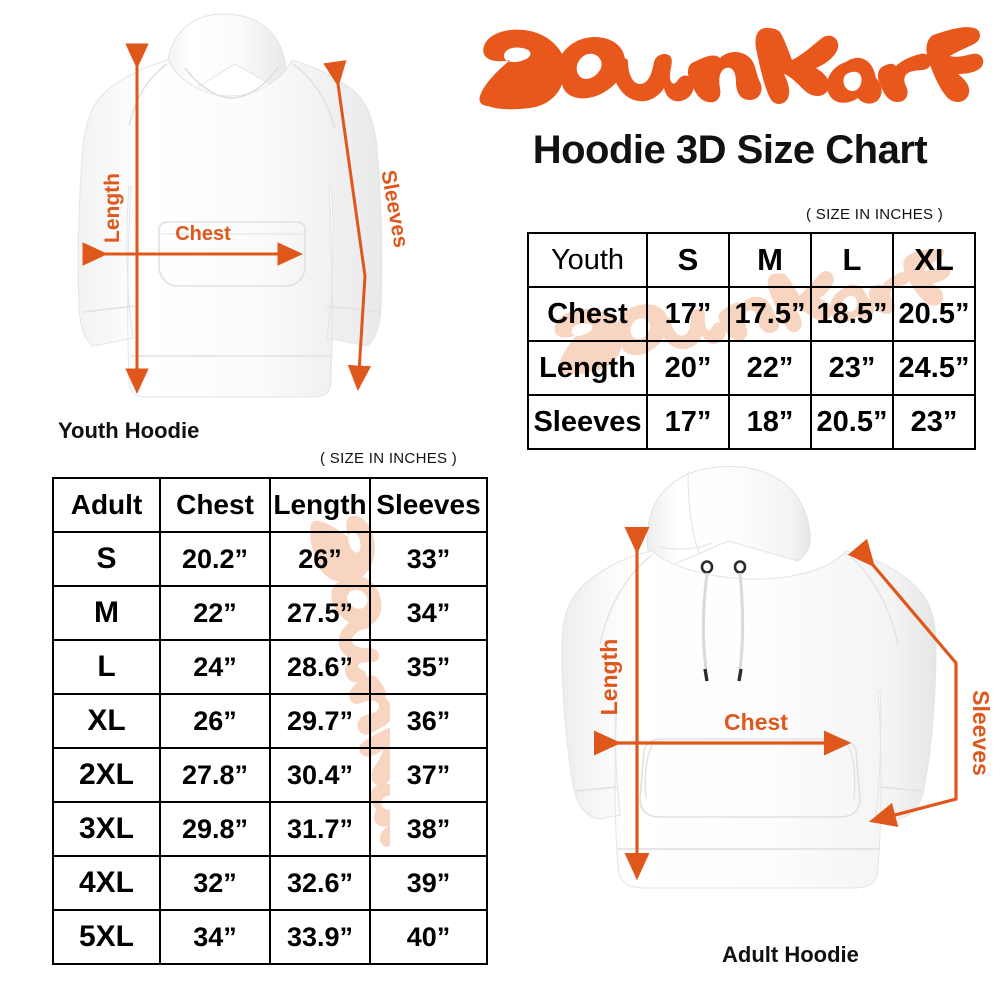 This screenshot has height=1000, width=1000. I want to click on adult-cell: 24”, so click(215, 667).